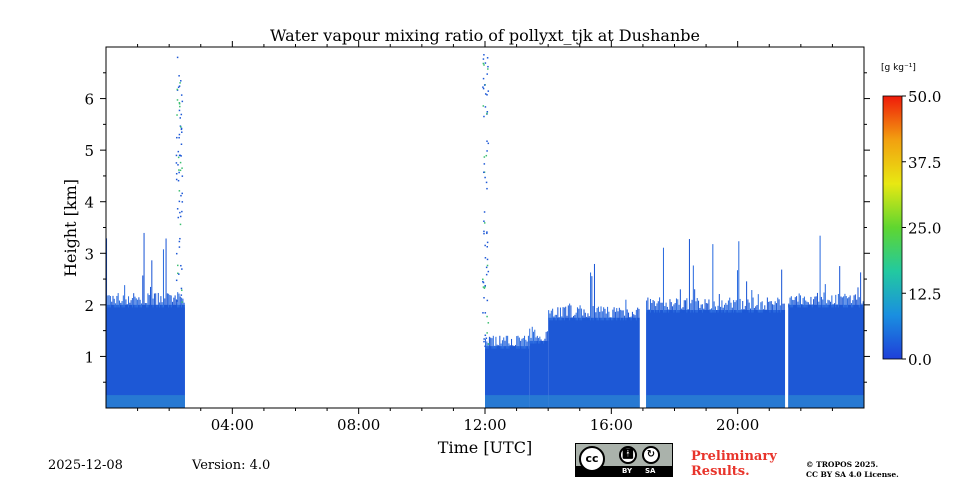 The width and height of the screenshot is (960, 480). Describe the element at coordinates (624, 471) in the screenshot. I see `badge-strip` at that location.